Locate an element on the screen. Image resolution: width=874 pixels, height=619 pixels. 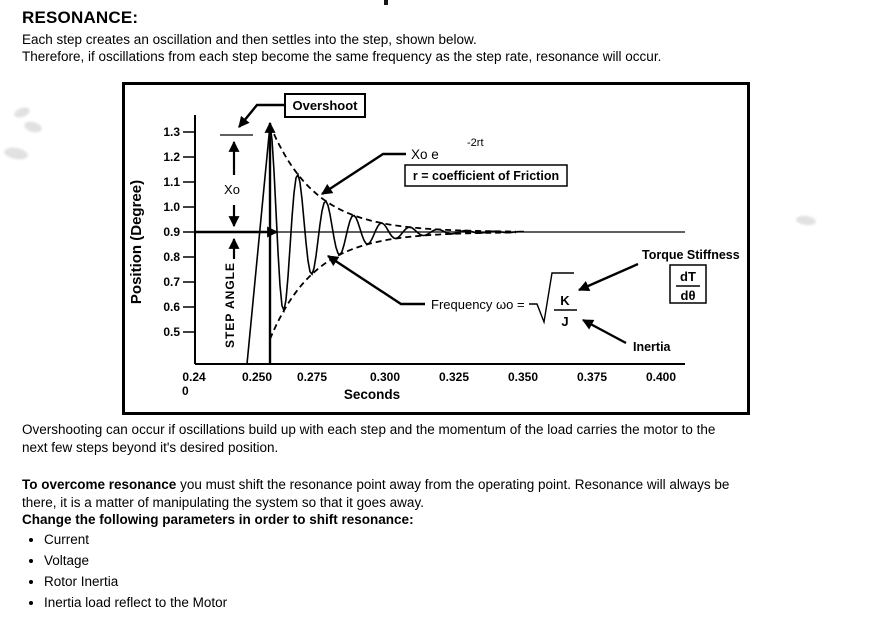
sqrt-numerator: K is located at coordinates (565, 300).